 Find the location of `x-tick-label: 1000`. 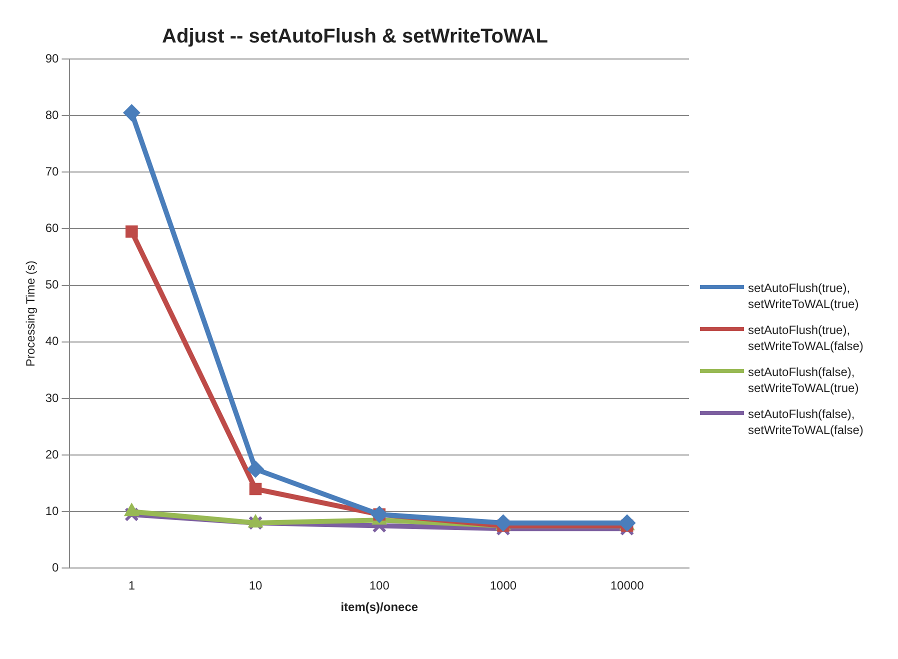

x-tick-label: 1000 is located at coordinates (503, 585).